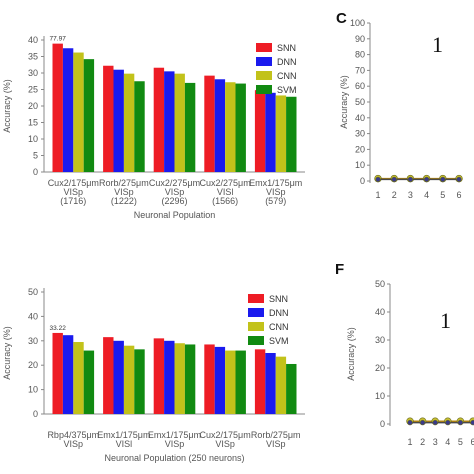 Image resolution: width=474 pixels, height=474 pixels. Describe the element at coordinates (73, 201) in the screenshot. I see `x-tick-label: (1716)` at that location.